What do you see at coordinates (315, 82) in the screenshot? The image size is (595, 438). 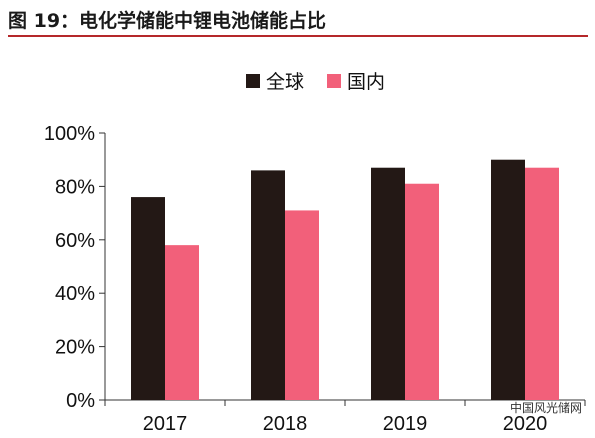 I see `legend: 全球 国内` at bounding box center [315, 82].